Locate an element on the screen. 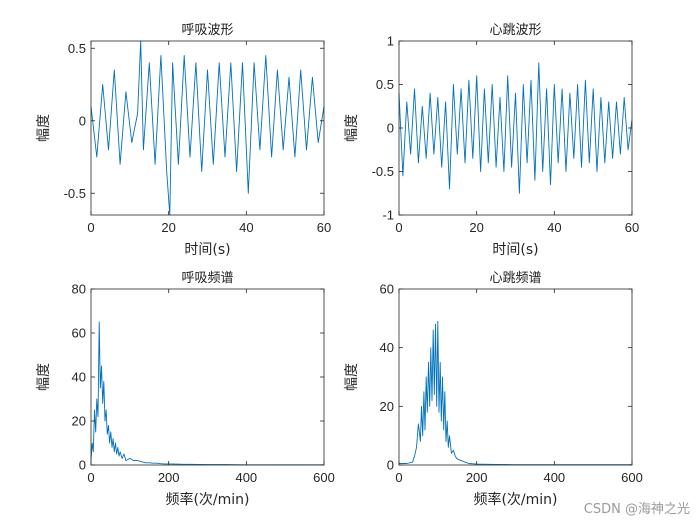 The height and width of the screenshot is (525, 700). chart-3-x-axis-label: 频率(次/min) is located at coordinates (207, 499).